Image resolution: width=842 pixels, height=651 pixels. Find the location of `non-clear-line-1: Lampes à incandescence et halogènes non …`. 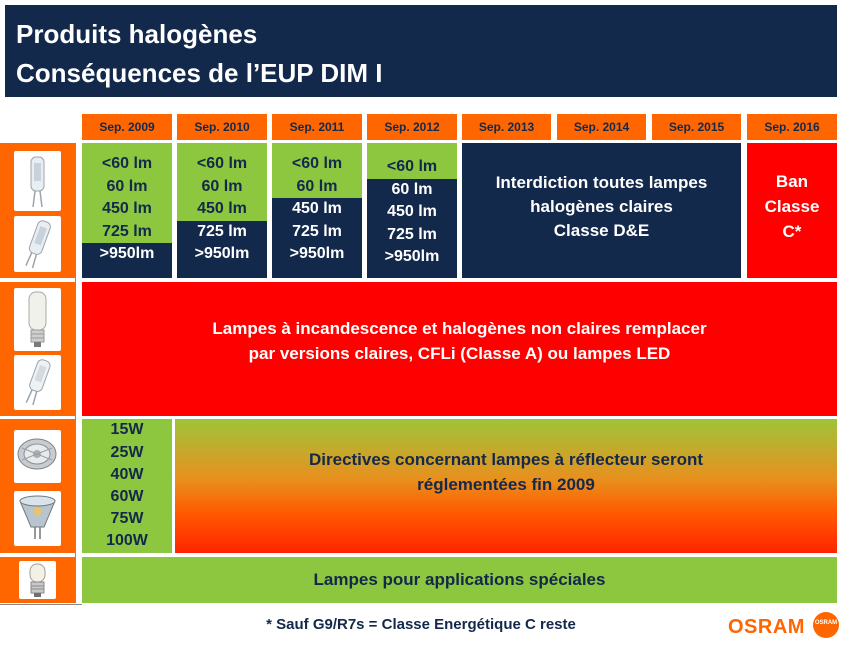

non-clear-line-1: Lampes à incandescence et halogènes non … is located at coordinates (459, 328).